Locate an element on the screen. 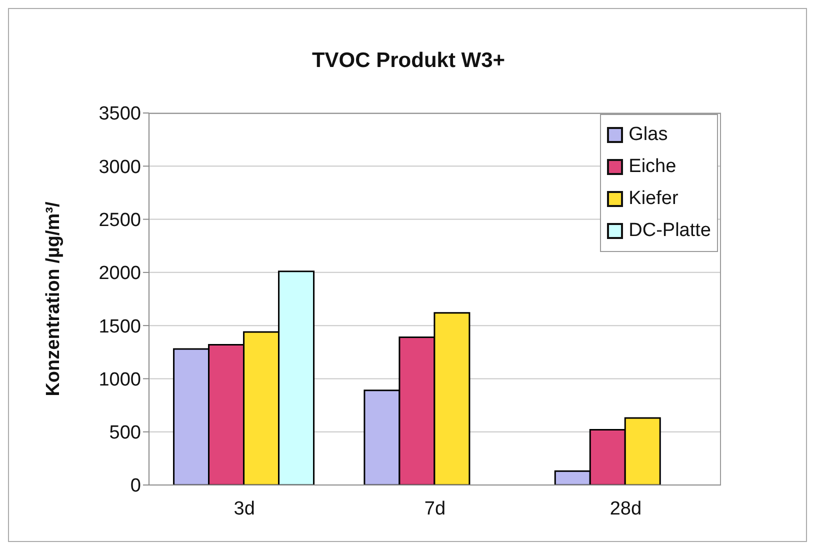 Image resolution: width=815 pixels, height=550 pixels. legend-label: Glas is located at coordinates (648, 135).